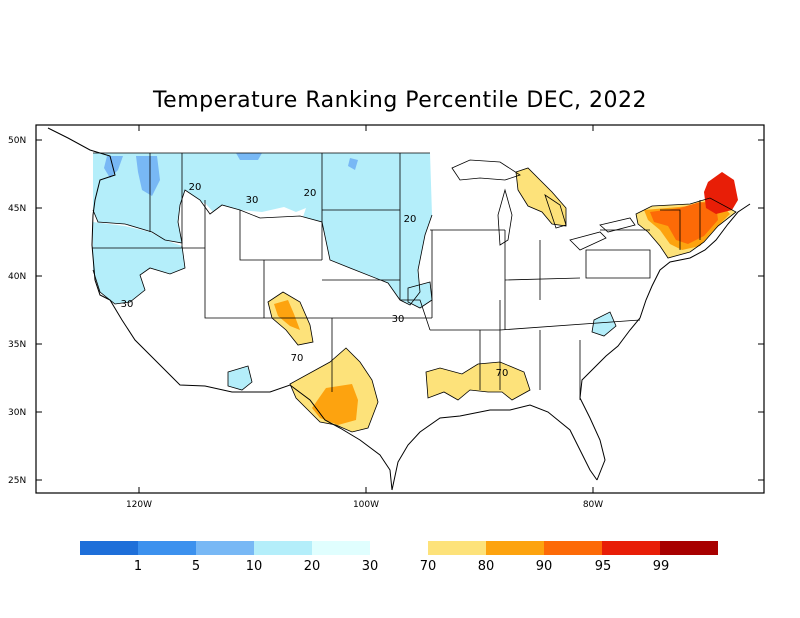  What do you see at coordinates (312, 566) in the screenshot?
I see `legend-label: 20` at bounding box center [312, 566].